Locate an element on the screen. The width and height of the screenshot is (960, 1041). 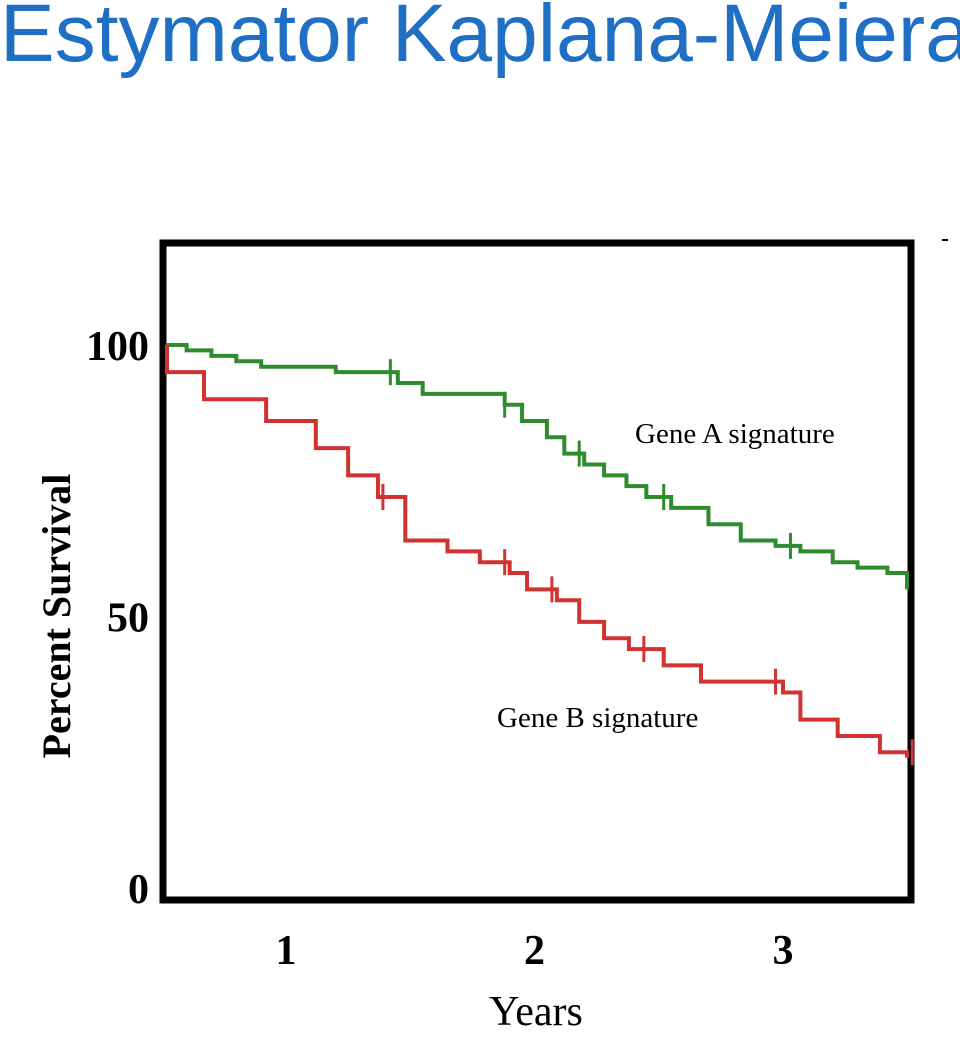
y-tick-label: 50 is located at coordinates (128, 619).